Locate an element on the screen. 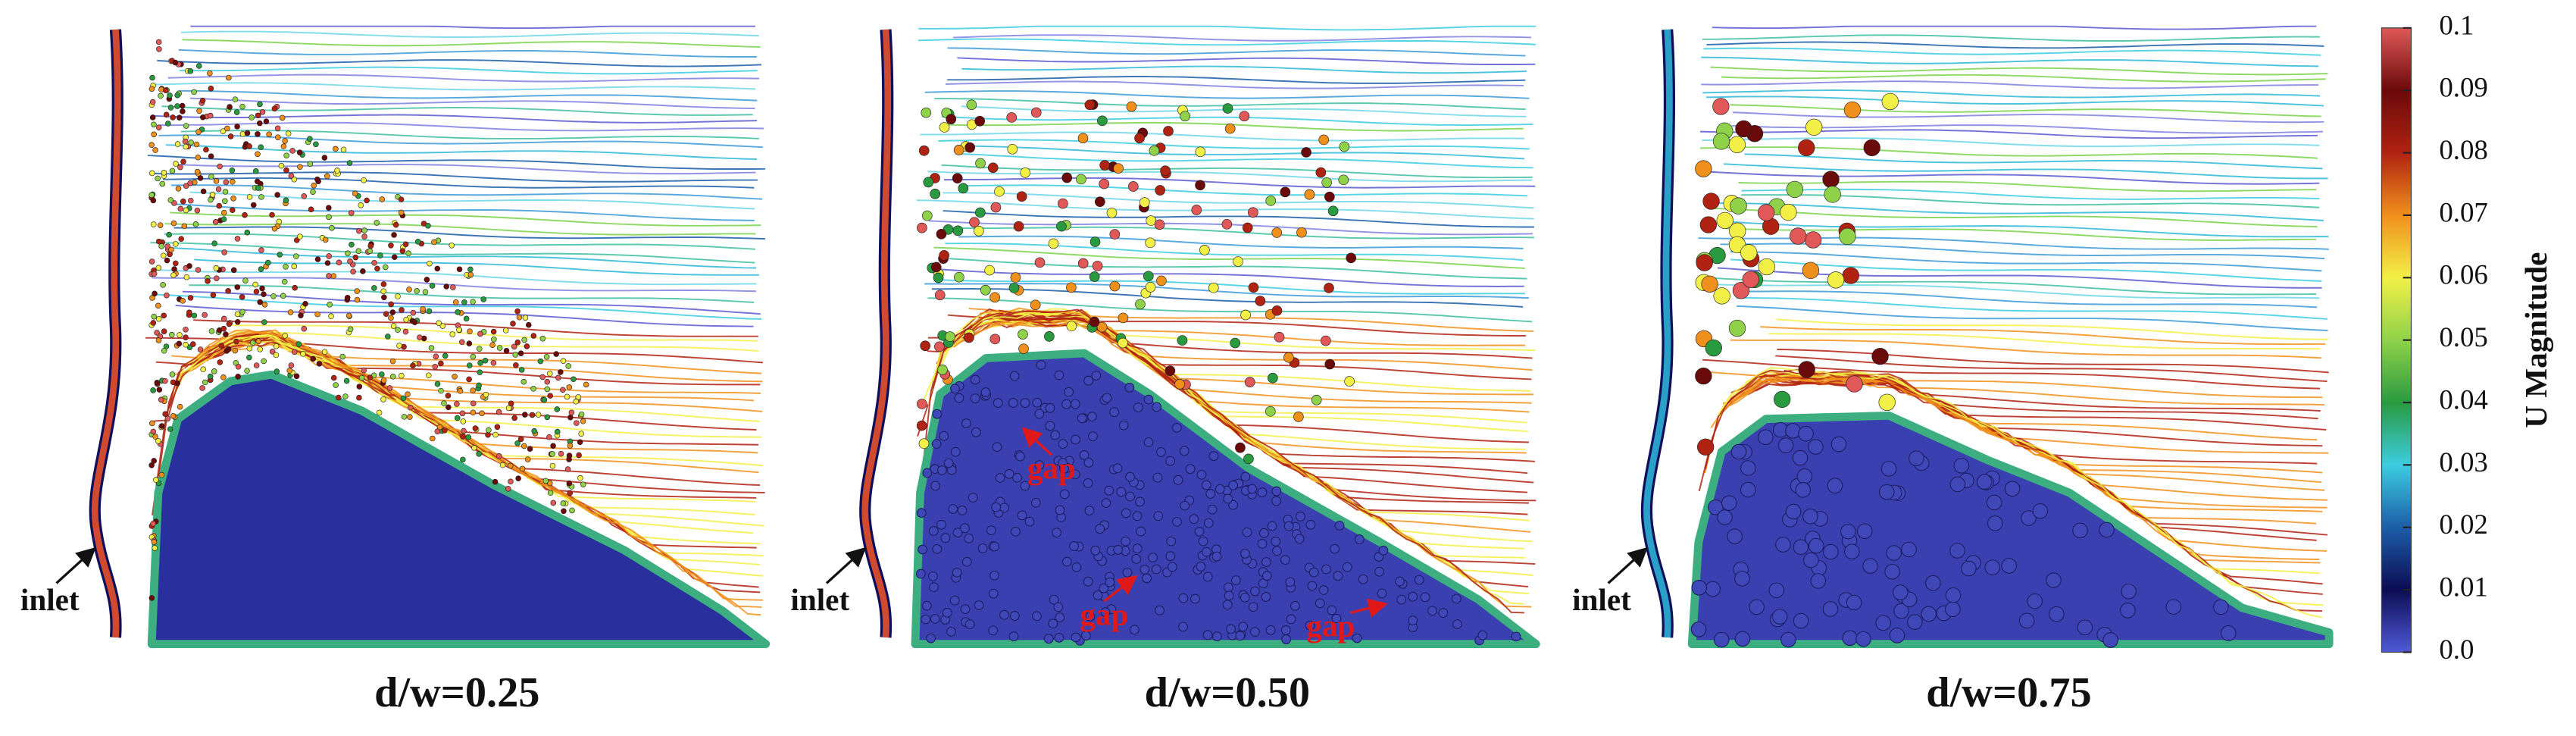 The image size is (2576, 736). inlet-arrow is located at coordinates (846, 565).